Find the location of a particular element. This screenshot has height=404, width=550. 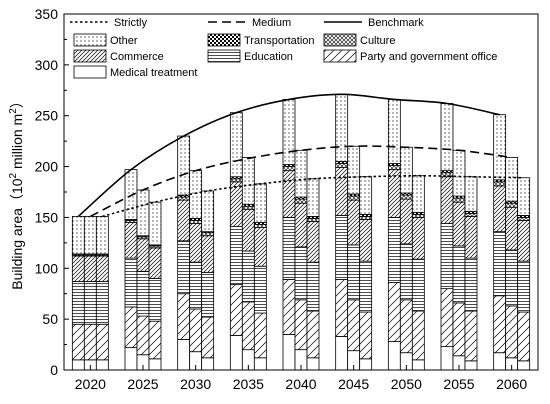

x-tick-label: 2050 is located at coordinates (406, 384).